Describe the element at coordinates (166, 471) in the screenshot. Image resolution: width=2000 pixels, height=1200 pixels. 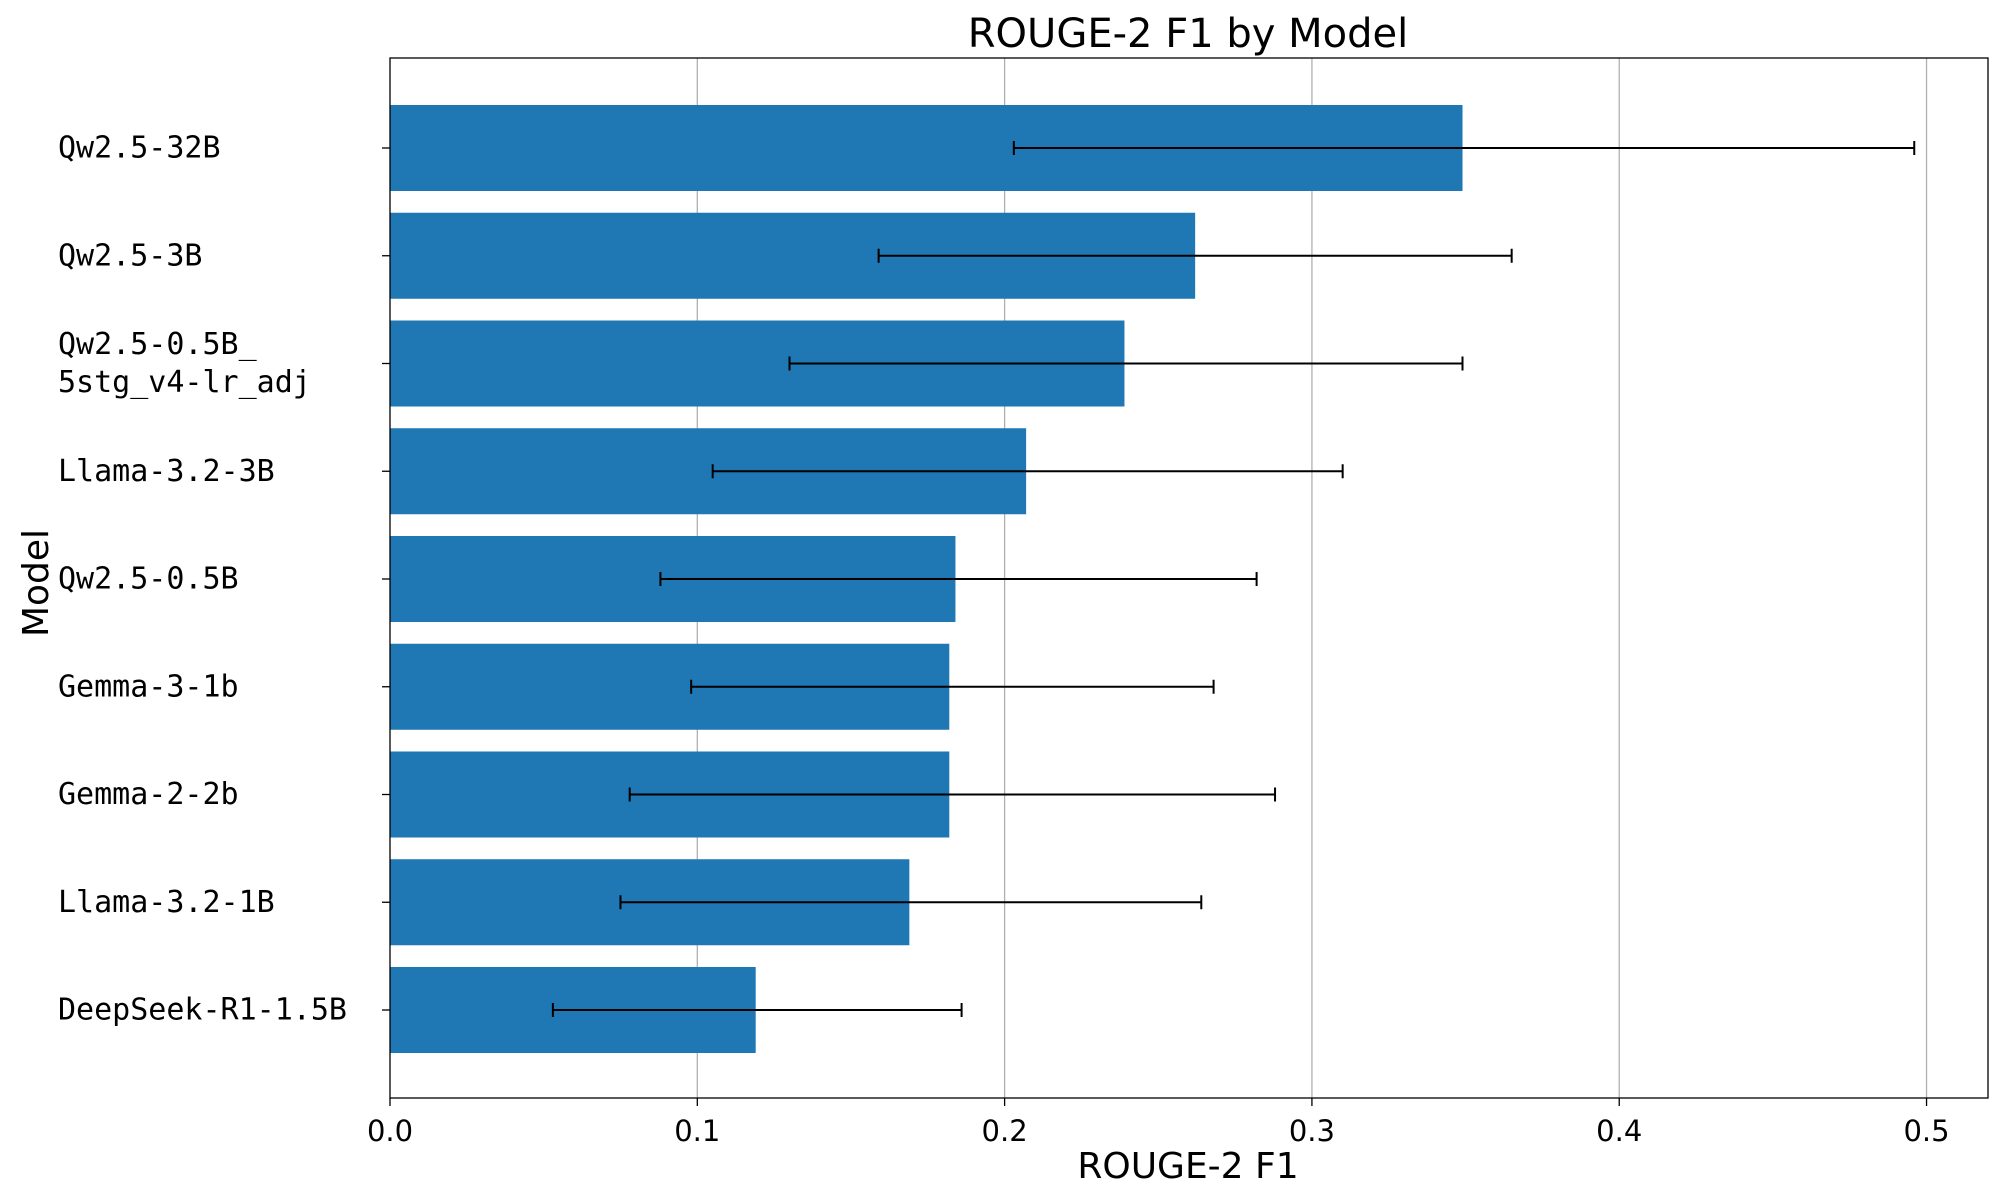
I see `y-tick-label: Llama-3.2-3B` at that location.